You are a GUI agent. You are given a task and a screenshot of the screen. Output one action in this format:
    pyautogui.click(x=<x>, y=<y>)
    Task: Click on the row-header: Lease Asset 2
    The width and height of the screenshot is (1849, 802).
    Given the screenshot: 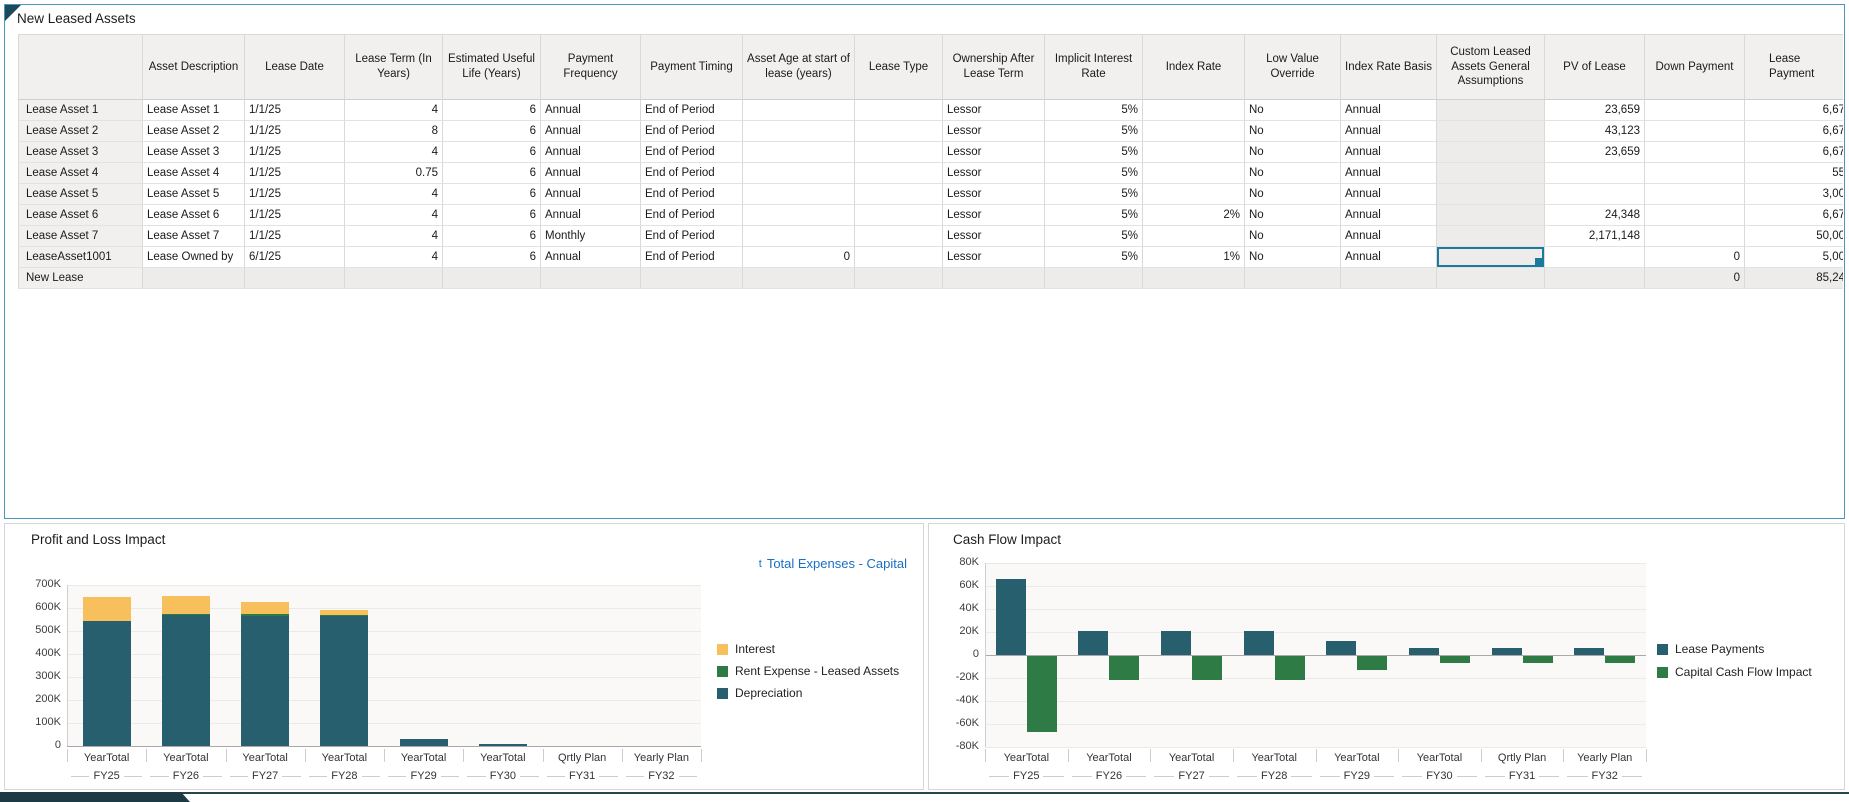 What is the action you would take?
    pyautogui.click(x=80, y=131)
    